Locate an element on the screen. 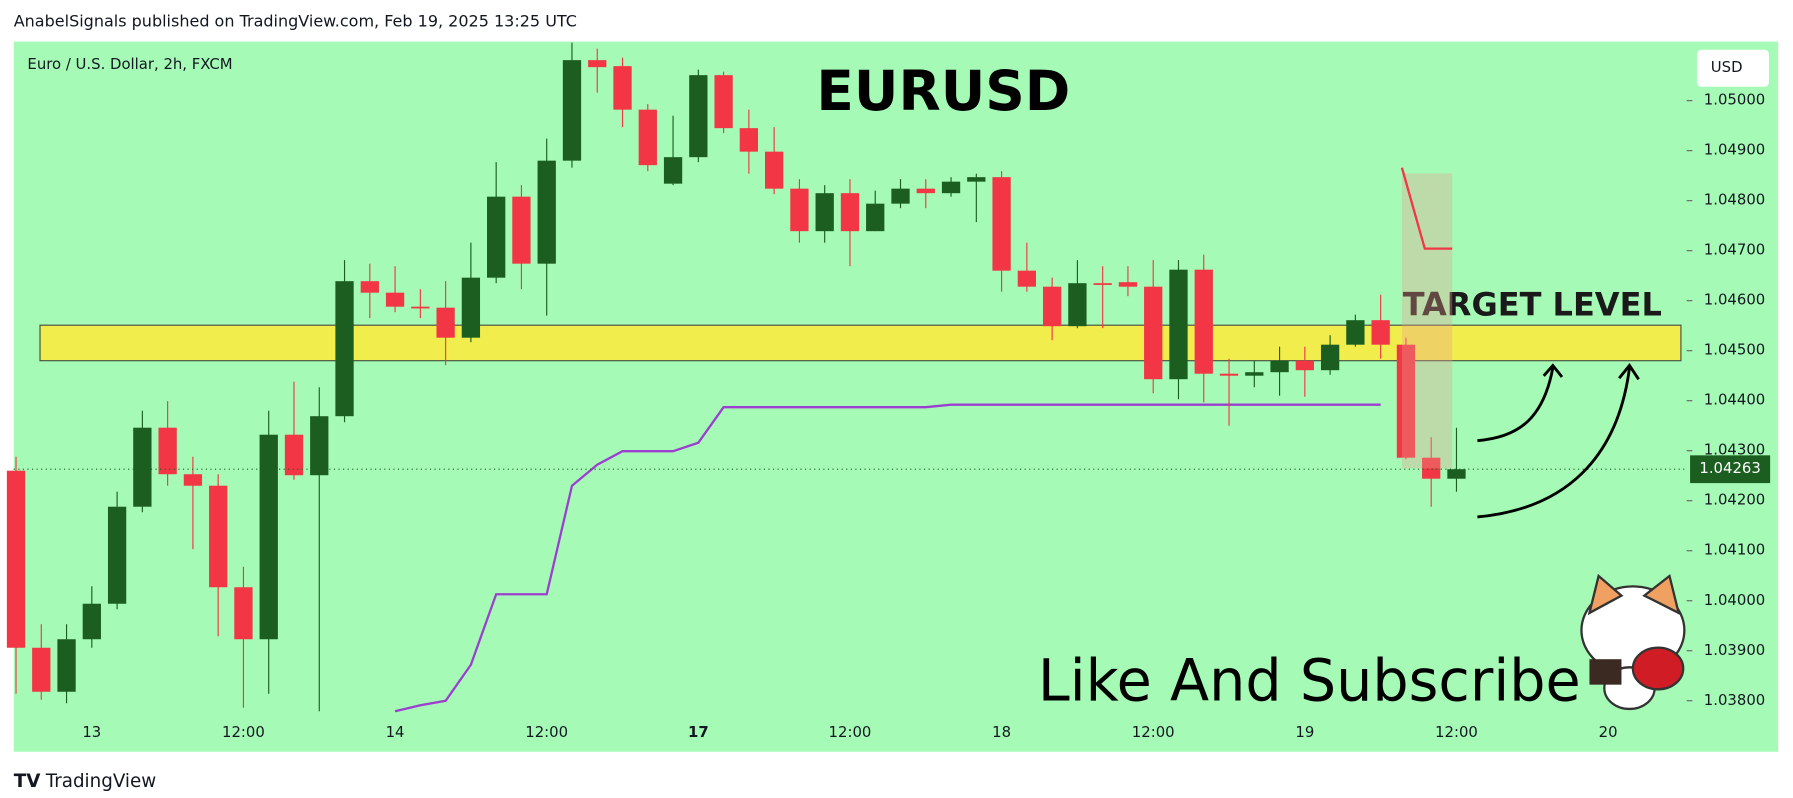 The width and height of the screenshot is (1793, 798). last-price-label: 1.04263 is located at coordinates (1729, 468).